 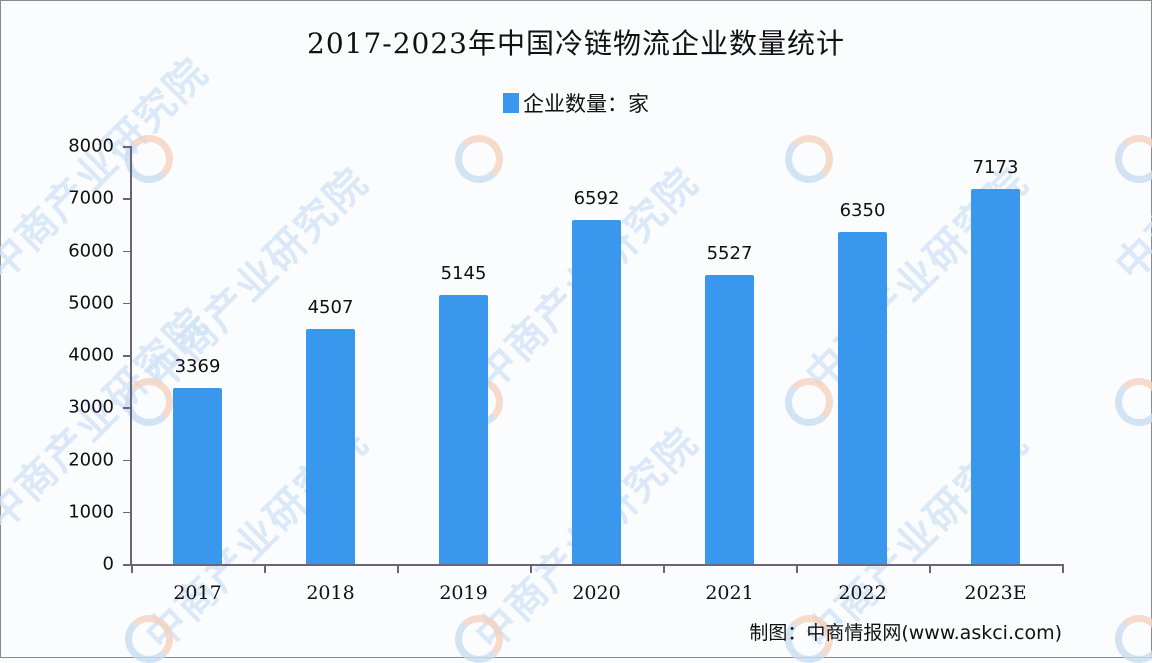 What do you see at coordinates (91, 407) in the screenshot?
I see `y-tick-label: 3000` at bounding box center [91, 407].